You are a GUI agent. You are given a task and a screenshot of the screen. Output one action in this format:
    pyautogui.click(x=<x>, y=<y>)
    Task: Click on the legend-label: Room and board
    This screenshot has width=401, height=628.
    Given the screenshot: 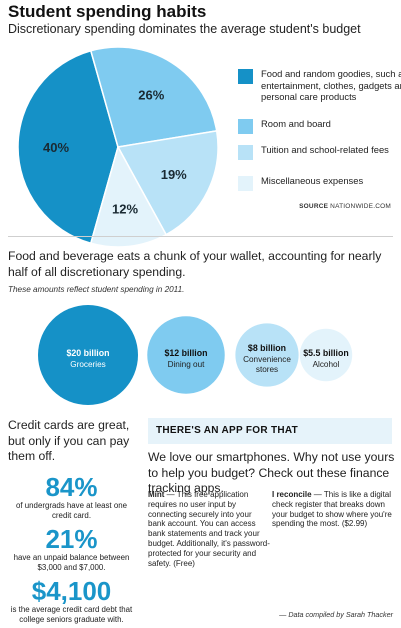 What is the action you would take?
    pyautogui.click(x=296, y=123)
    